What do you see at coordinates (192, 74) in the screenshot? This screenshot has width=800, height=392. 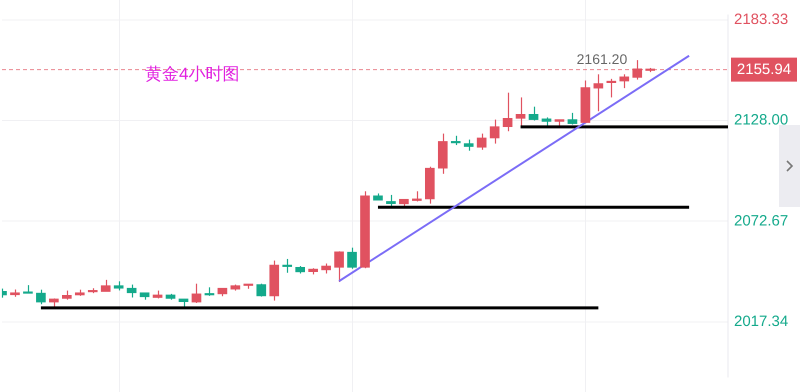 I see `text: 黄金4小时图` at bounding box center [192, 74].